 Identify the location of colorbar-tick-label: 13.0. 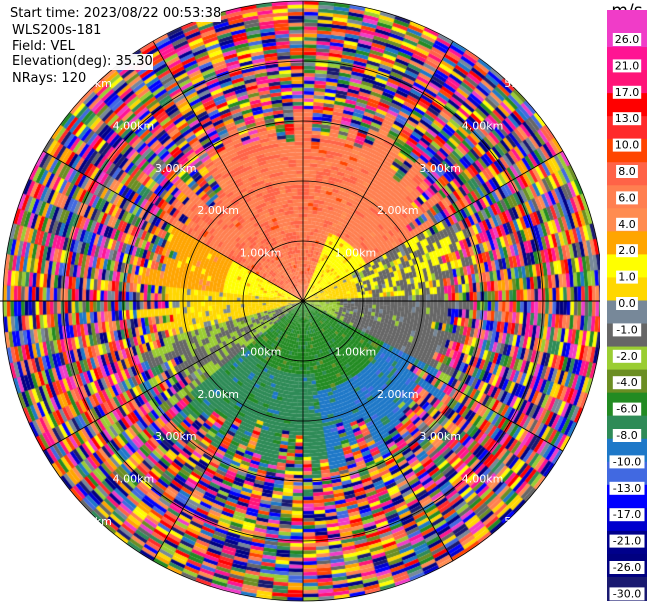
(627, 118).